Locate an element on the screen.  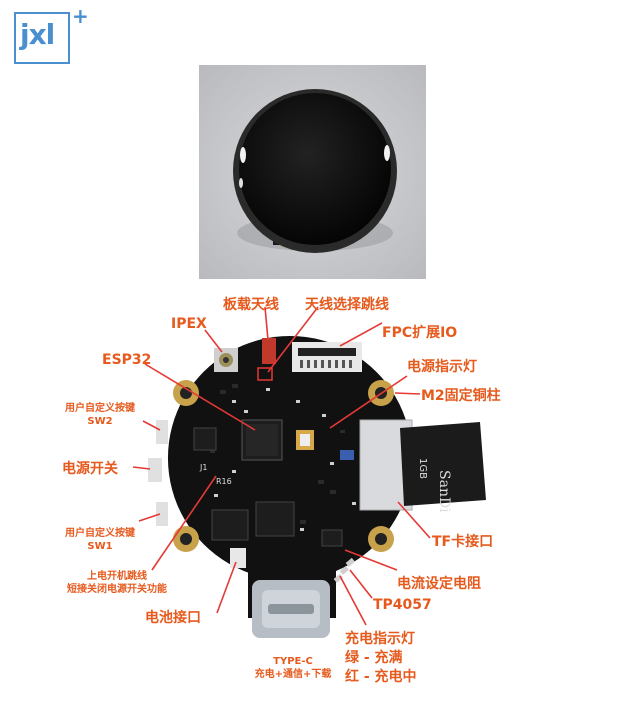
label-type-c-desc: 充电+通信+下载 is located at coordinates (293, 674).